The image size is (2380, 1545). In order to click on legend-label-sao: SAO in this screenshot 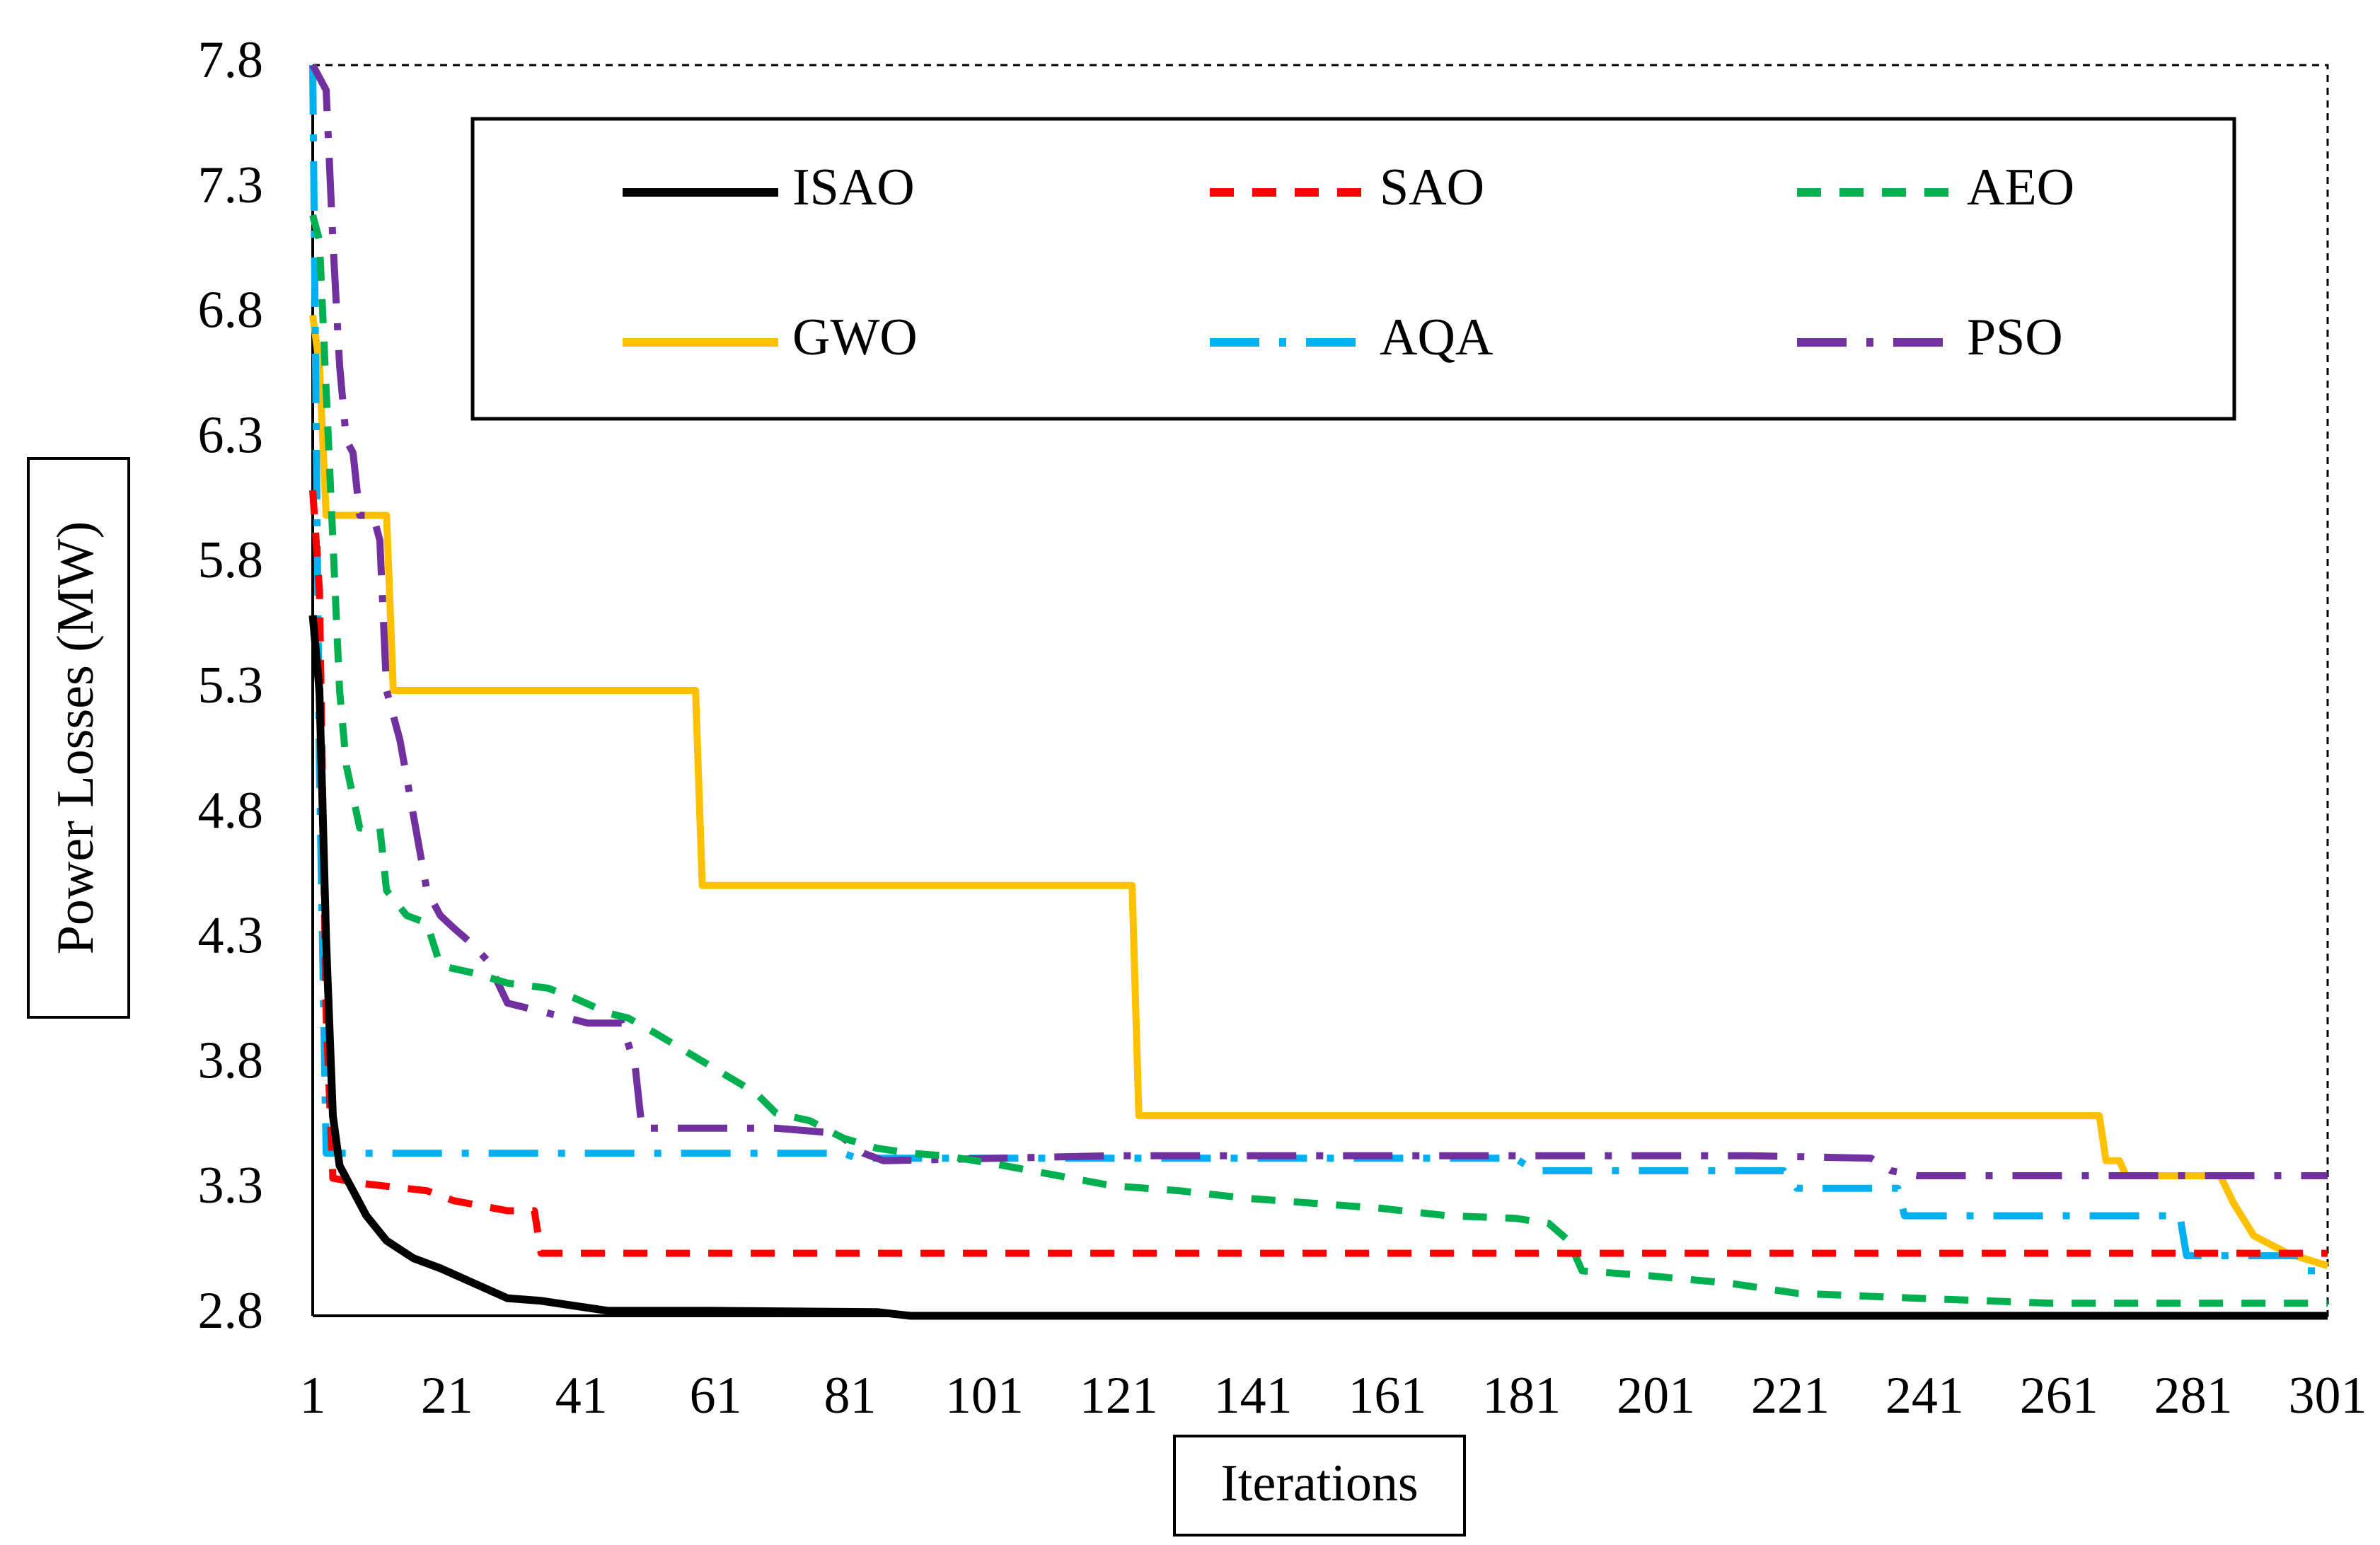, I will do `click(1432, 187)`.